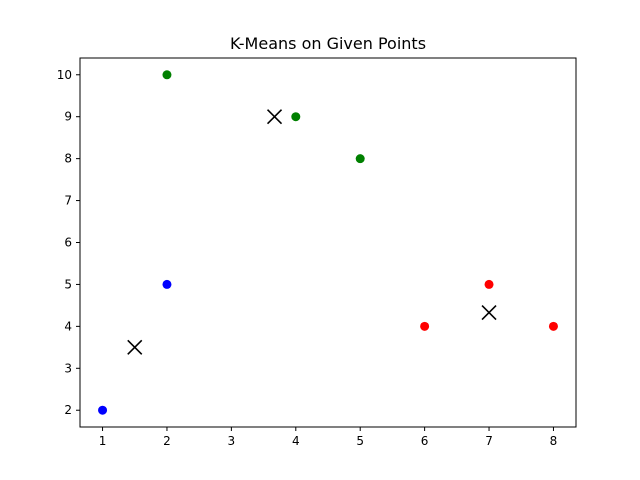  What do you see at coordinates (232, 441) in the screenshot?
I see `x-tick-label: 3` at bounding box center [232, 441].